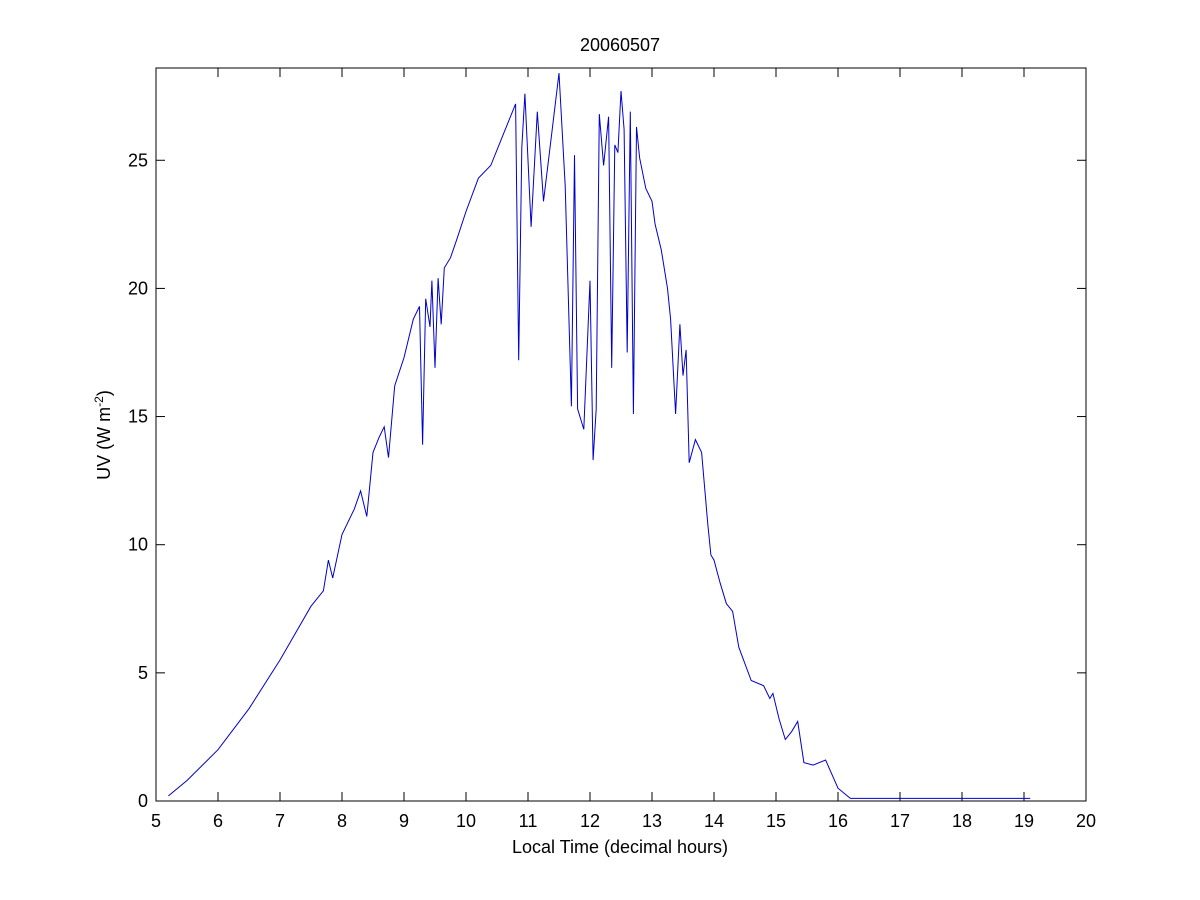 The image size is (1200, 900). I want to click on x-tick-label: 5, so click(156, 821).